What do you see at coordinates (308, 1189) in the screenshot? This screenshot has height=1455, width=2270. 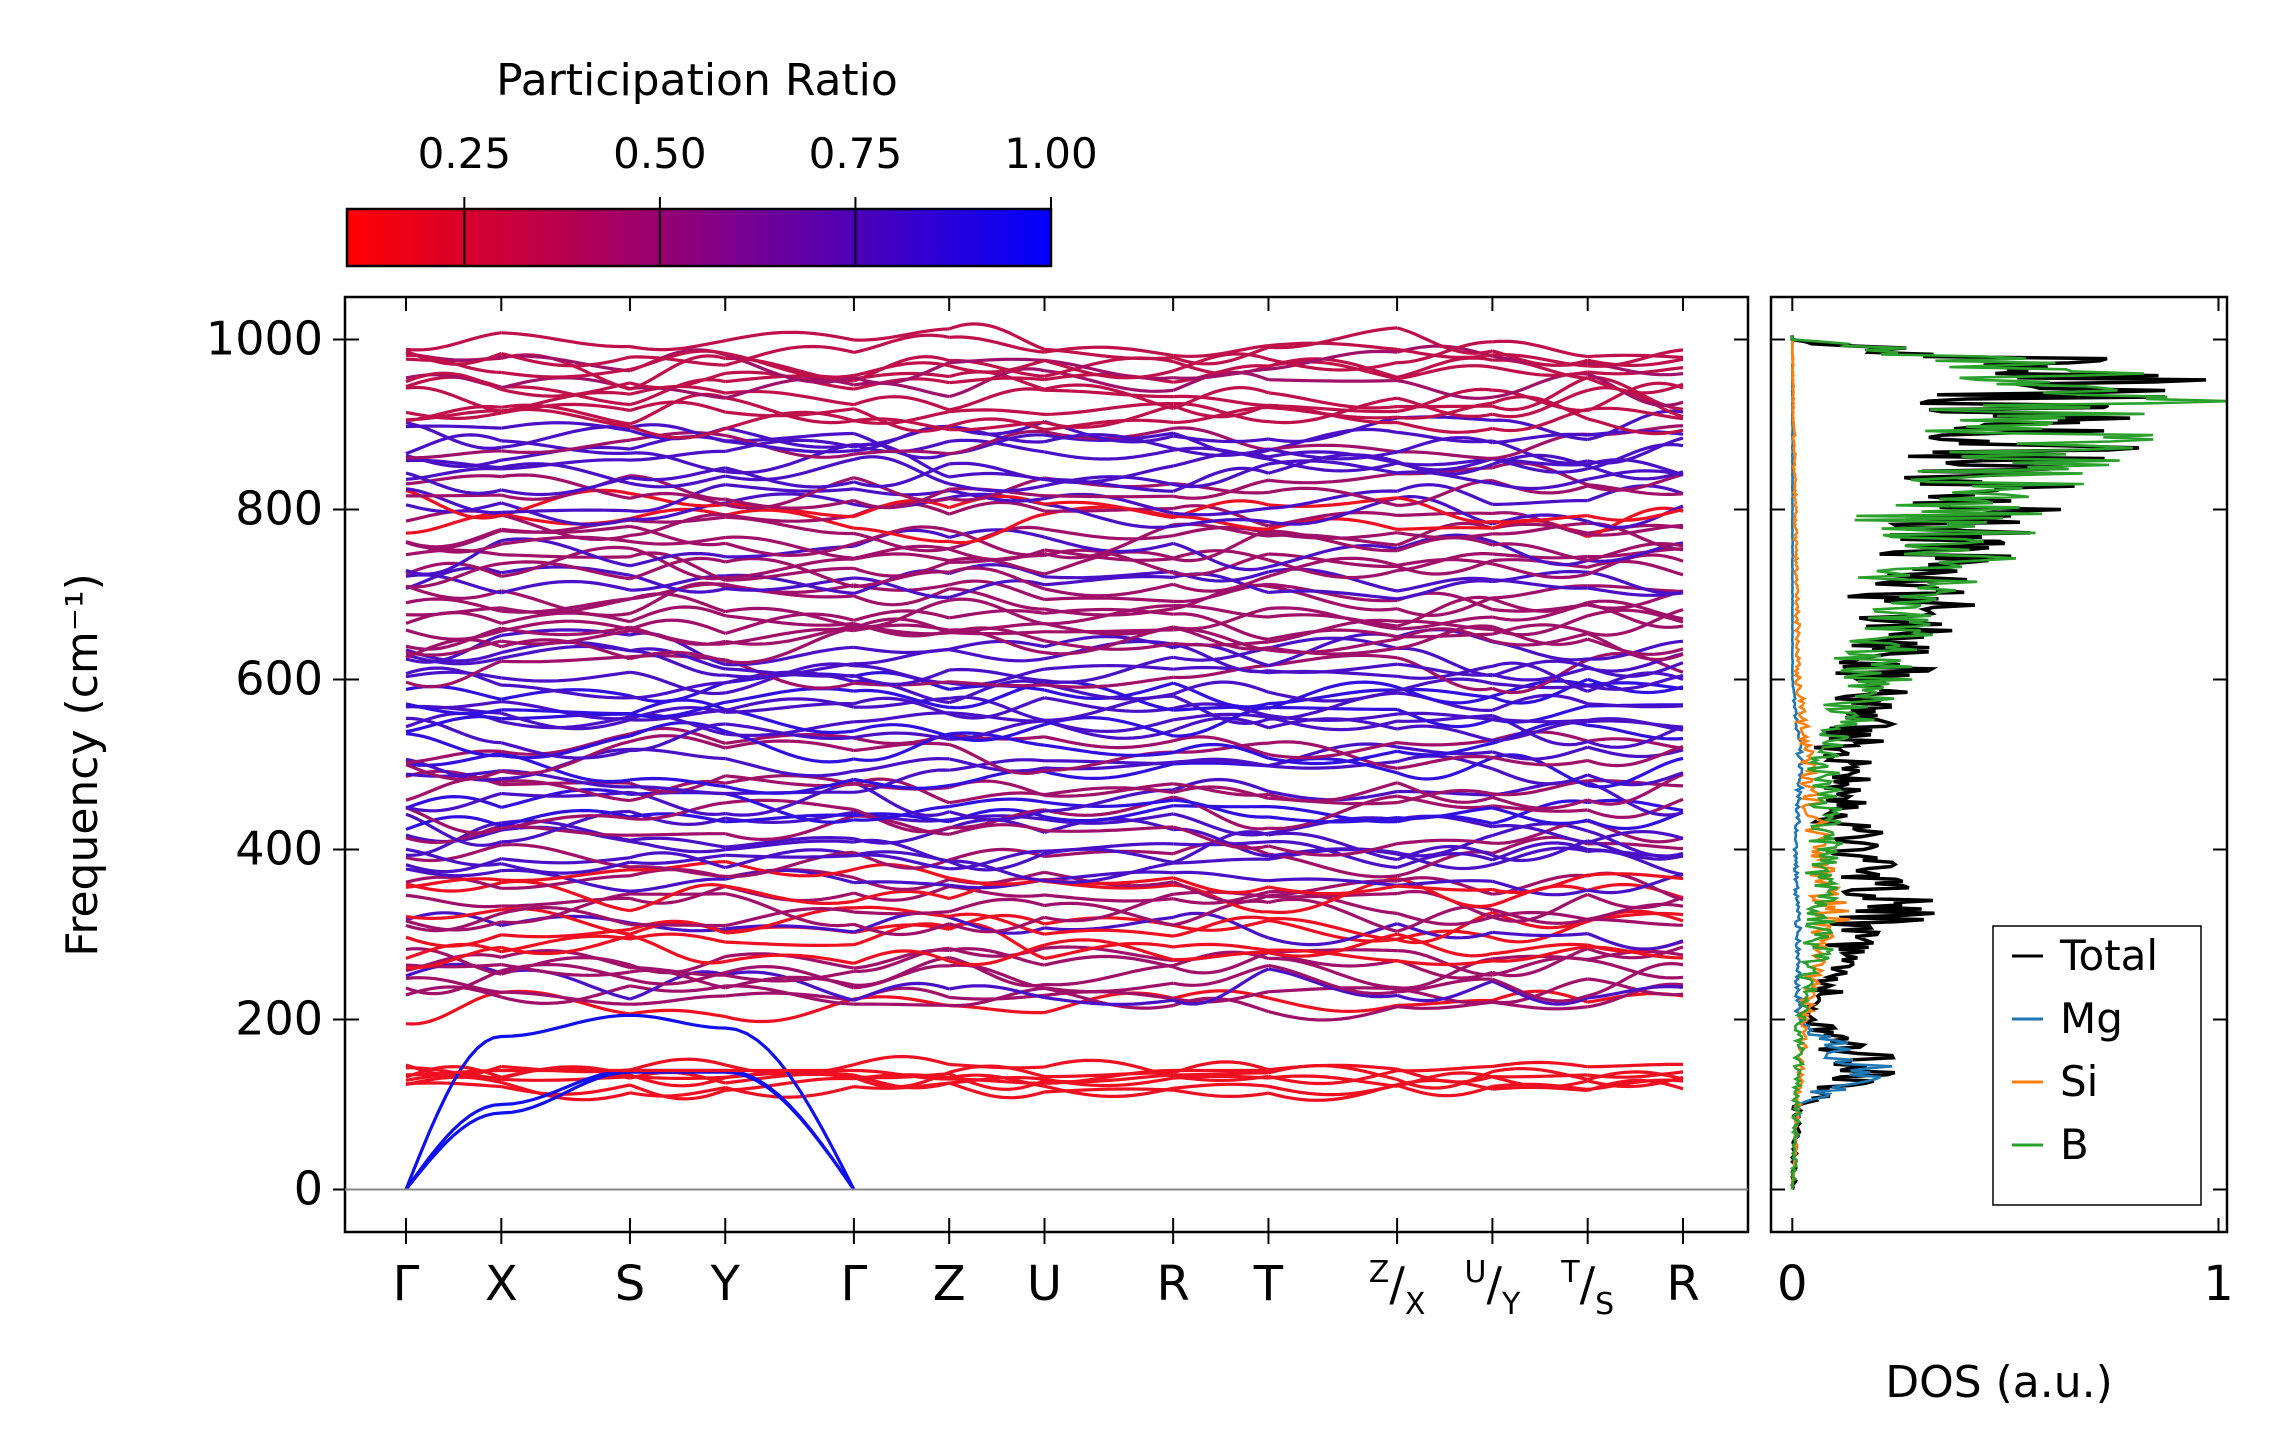 I see `y-tick-label: 0` at bounding box center [308, 1189].